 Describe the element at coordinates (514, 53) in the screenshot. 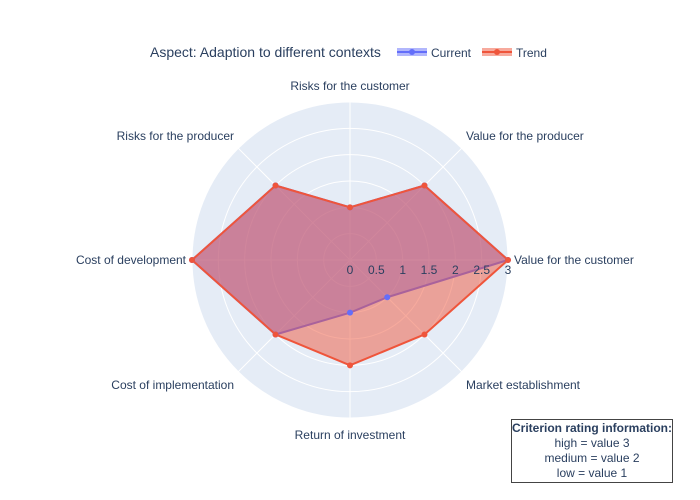

I see `legend-item-trend: Trend` at that location.